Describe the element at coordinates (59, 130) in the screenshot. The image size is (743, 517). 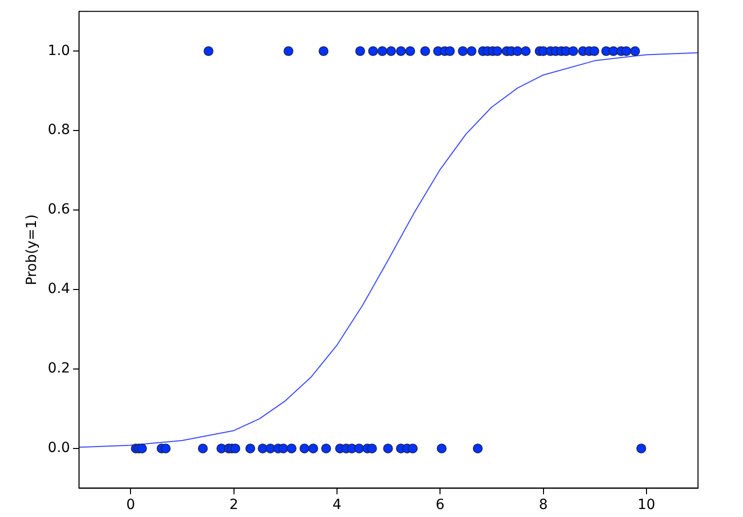
I see `y-tick-label: 0.8` at that location.